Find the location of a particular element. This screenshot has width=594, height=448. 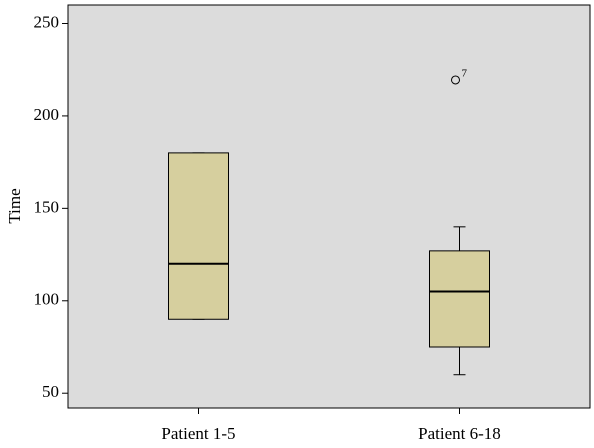

x-tick-label: Patient 1-5 is located at coordinates (198, 433).